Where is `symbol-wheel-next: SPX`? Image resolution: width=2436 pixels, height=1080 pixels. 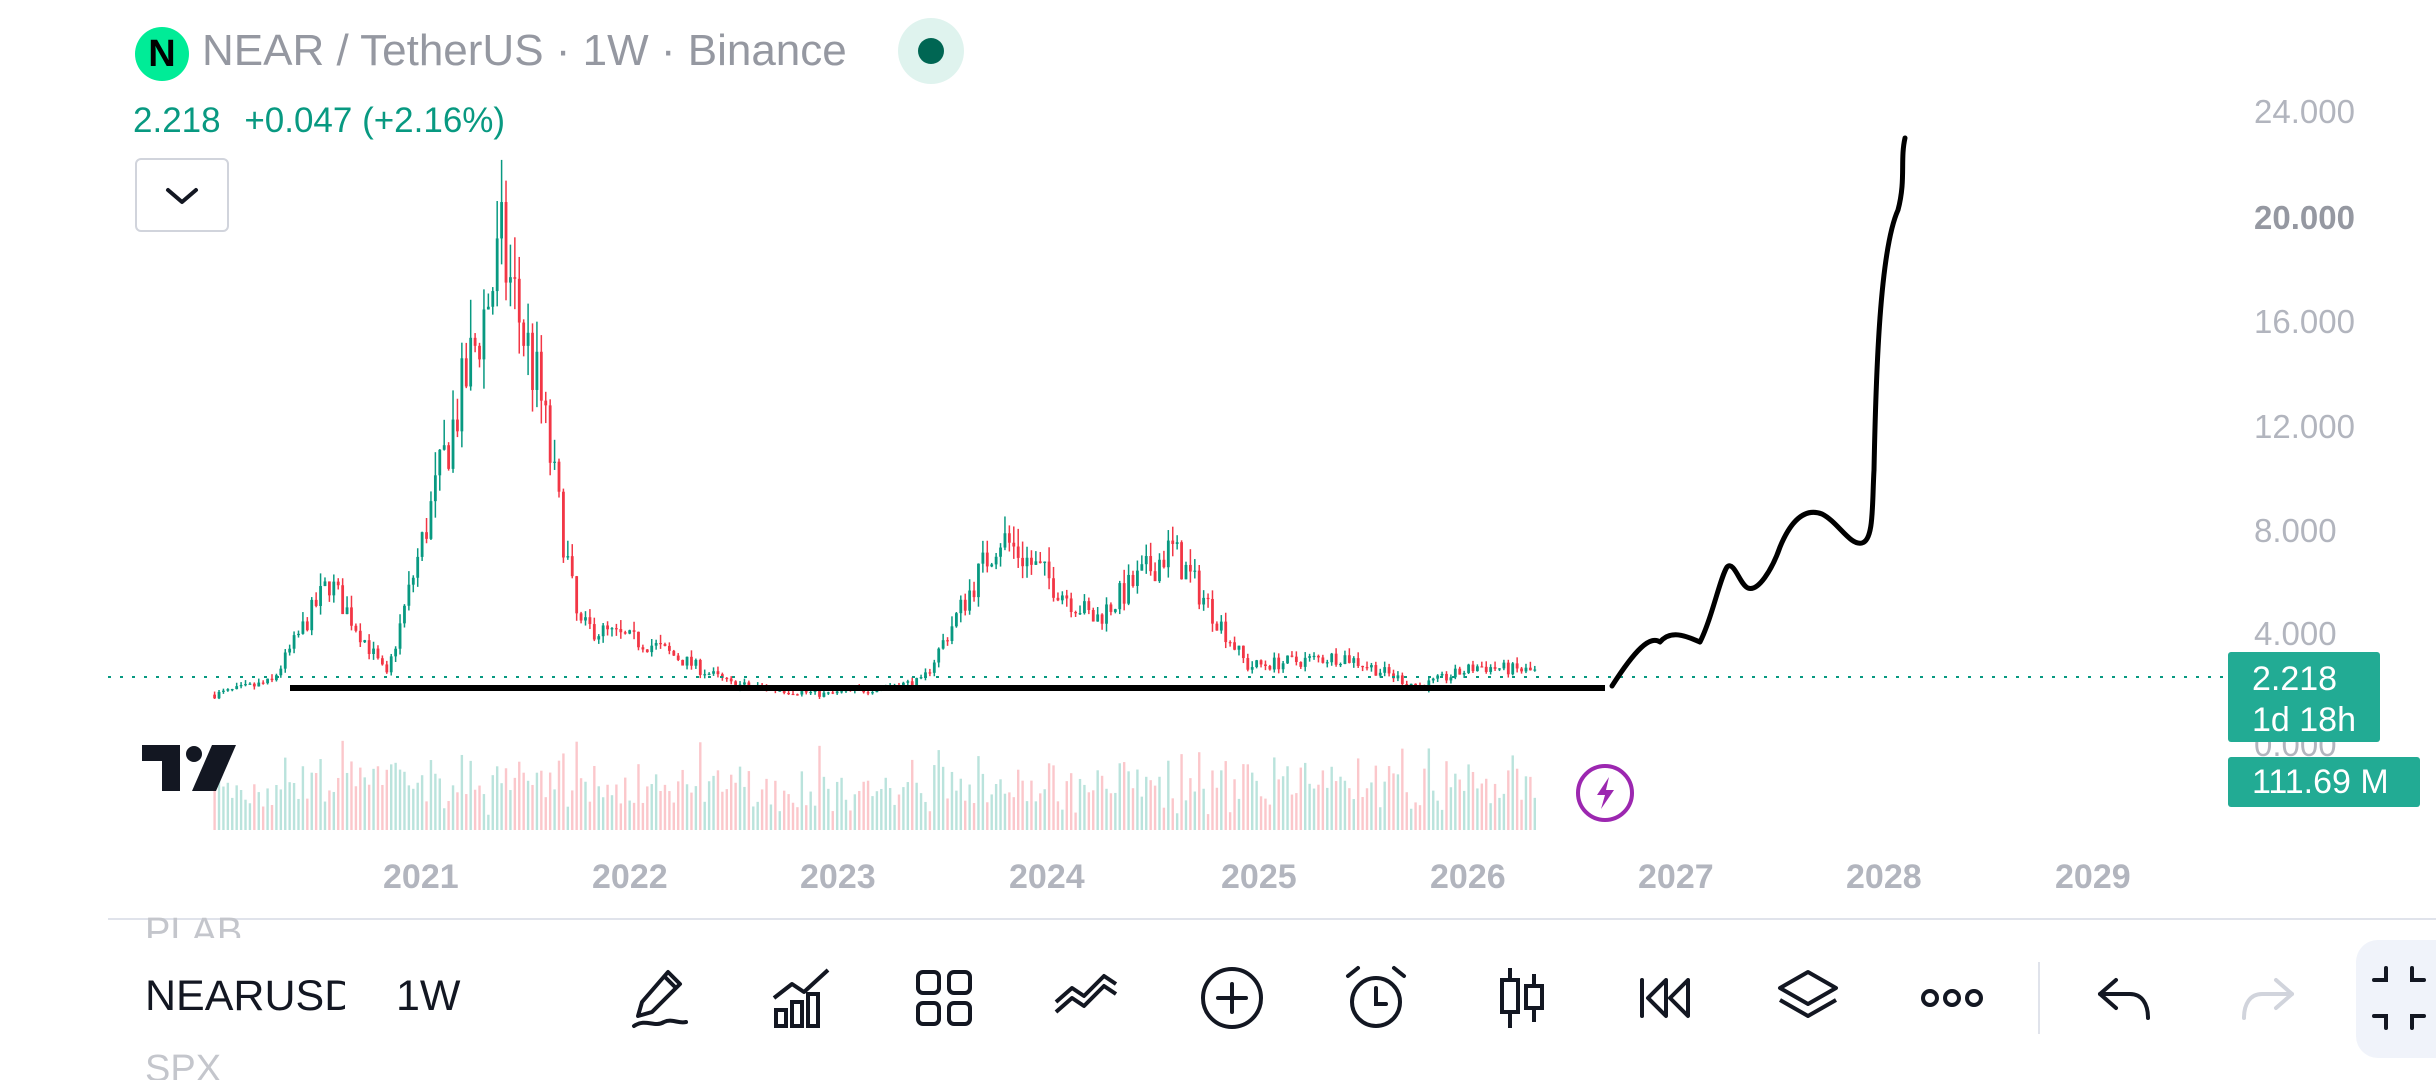 symbol-wheel-next: SPX is located at coordinates (183, 1064).